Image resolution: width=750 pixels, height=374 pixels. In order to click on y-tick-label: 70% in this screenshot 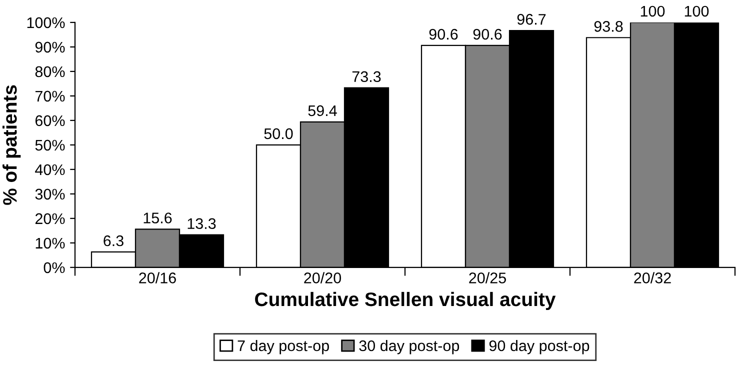, I will do `click(50, 96)`.